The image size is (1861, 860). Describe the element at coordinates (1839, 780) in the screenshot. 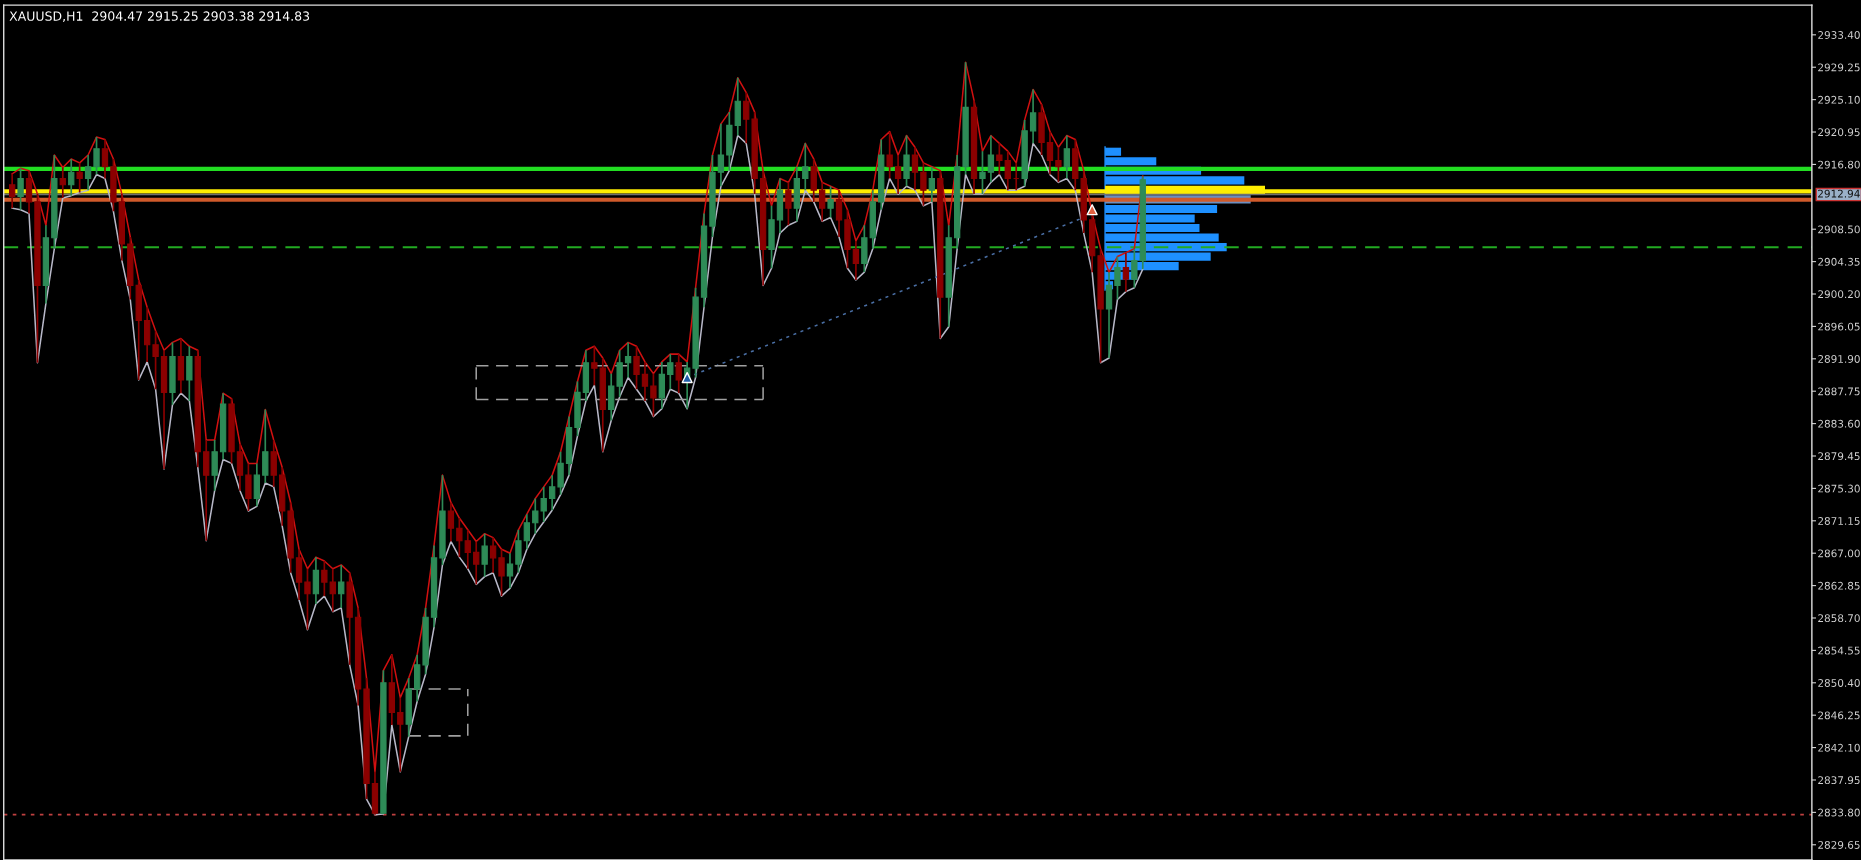

I see `y-tick-label: 2837.95` at that location.